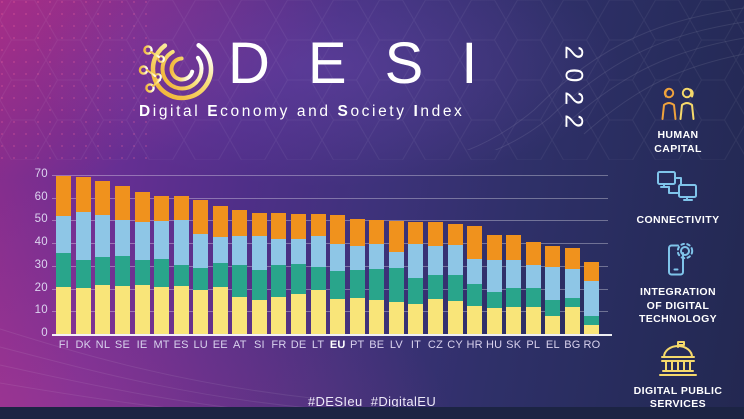  I want to click on x-tick-label-LU: LU, so click(200, 345).